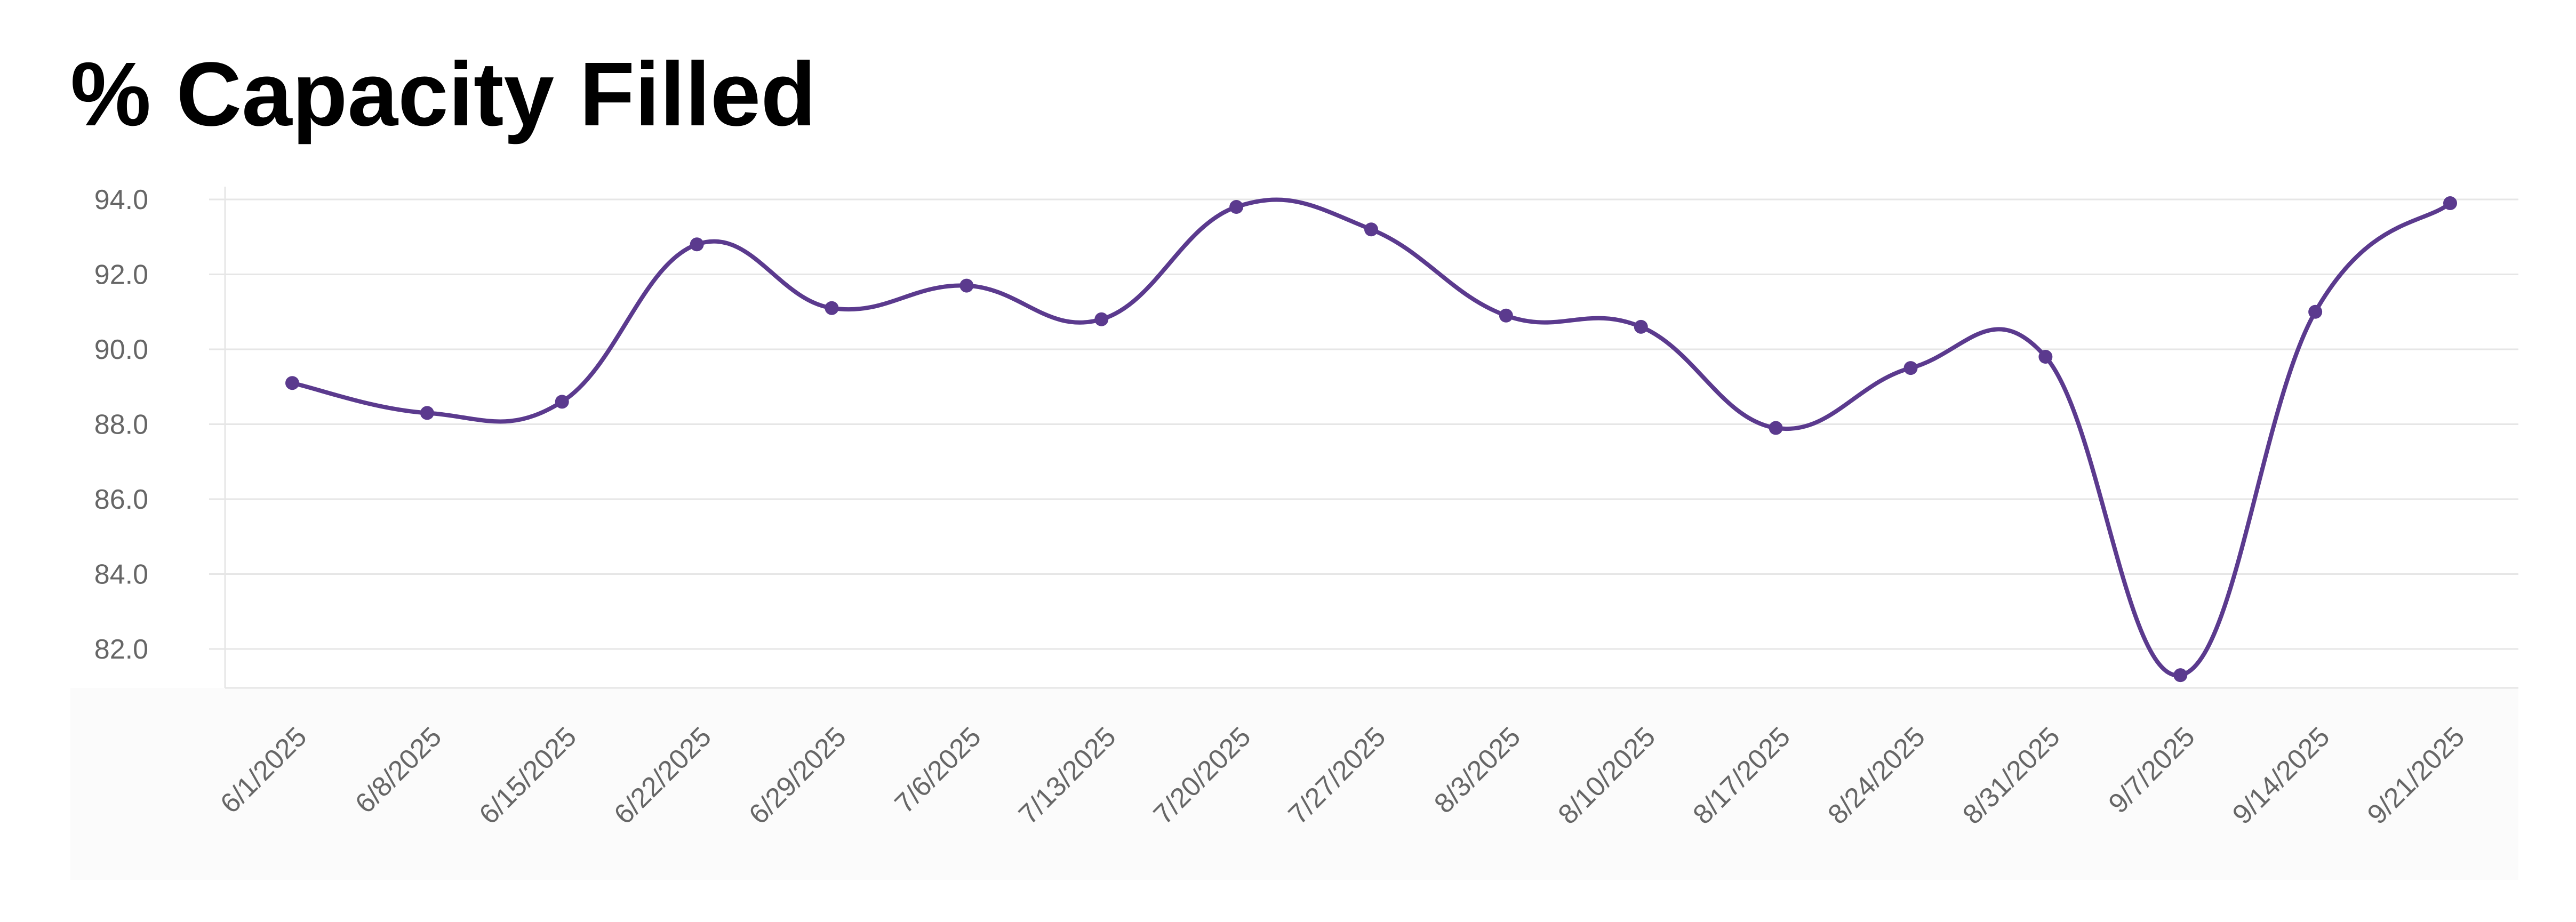  What do you see at coordinates (121, 275) in the screenshot?
I see `y-tick-label: 92.0` at bounding box center [121, 275].